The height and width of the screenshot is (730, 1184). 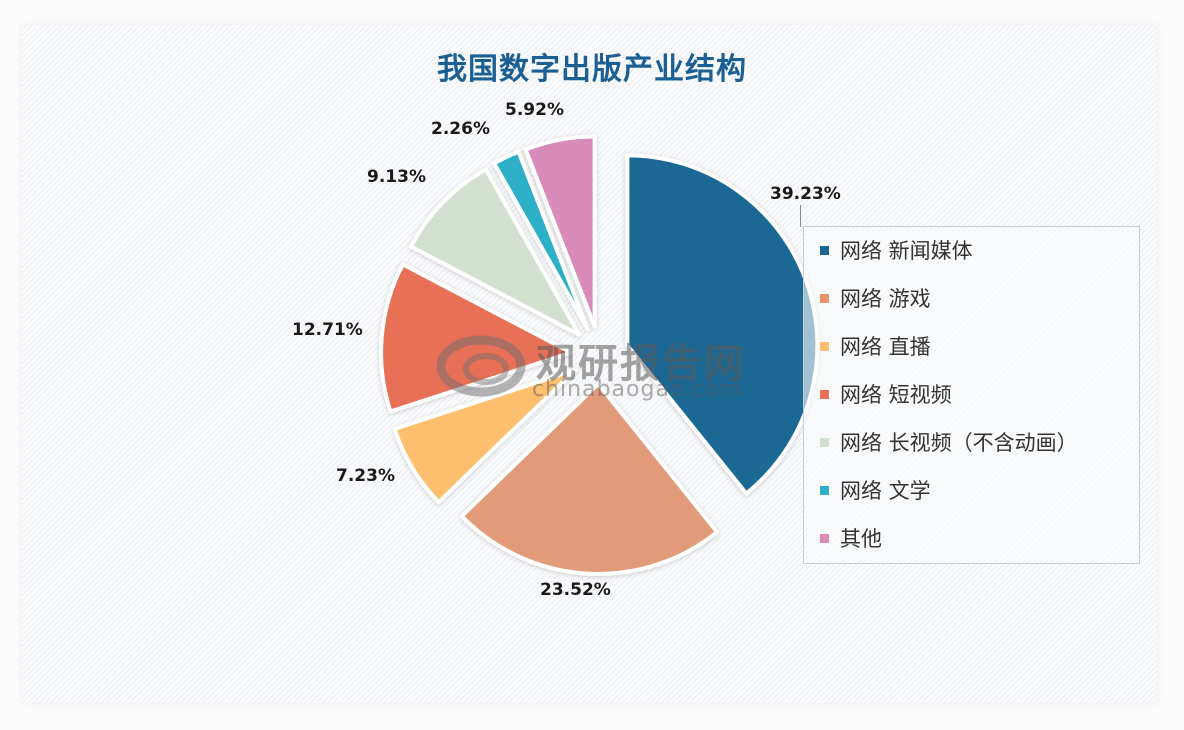 What do you see at coordinates (722, 324) in the screenshot?
I see `pie-slice-news` at bounding box center [722, 324].